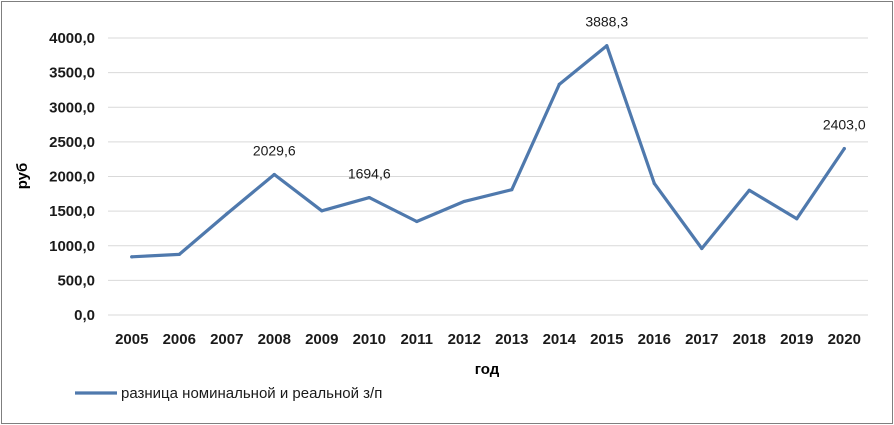 This screenshot has height=425, width=894. I want to click on y-tick-label: 2000,0, so click(72, 177).